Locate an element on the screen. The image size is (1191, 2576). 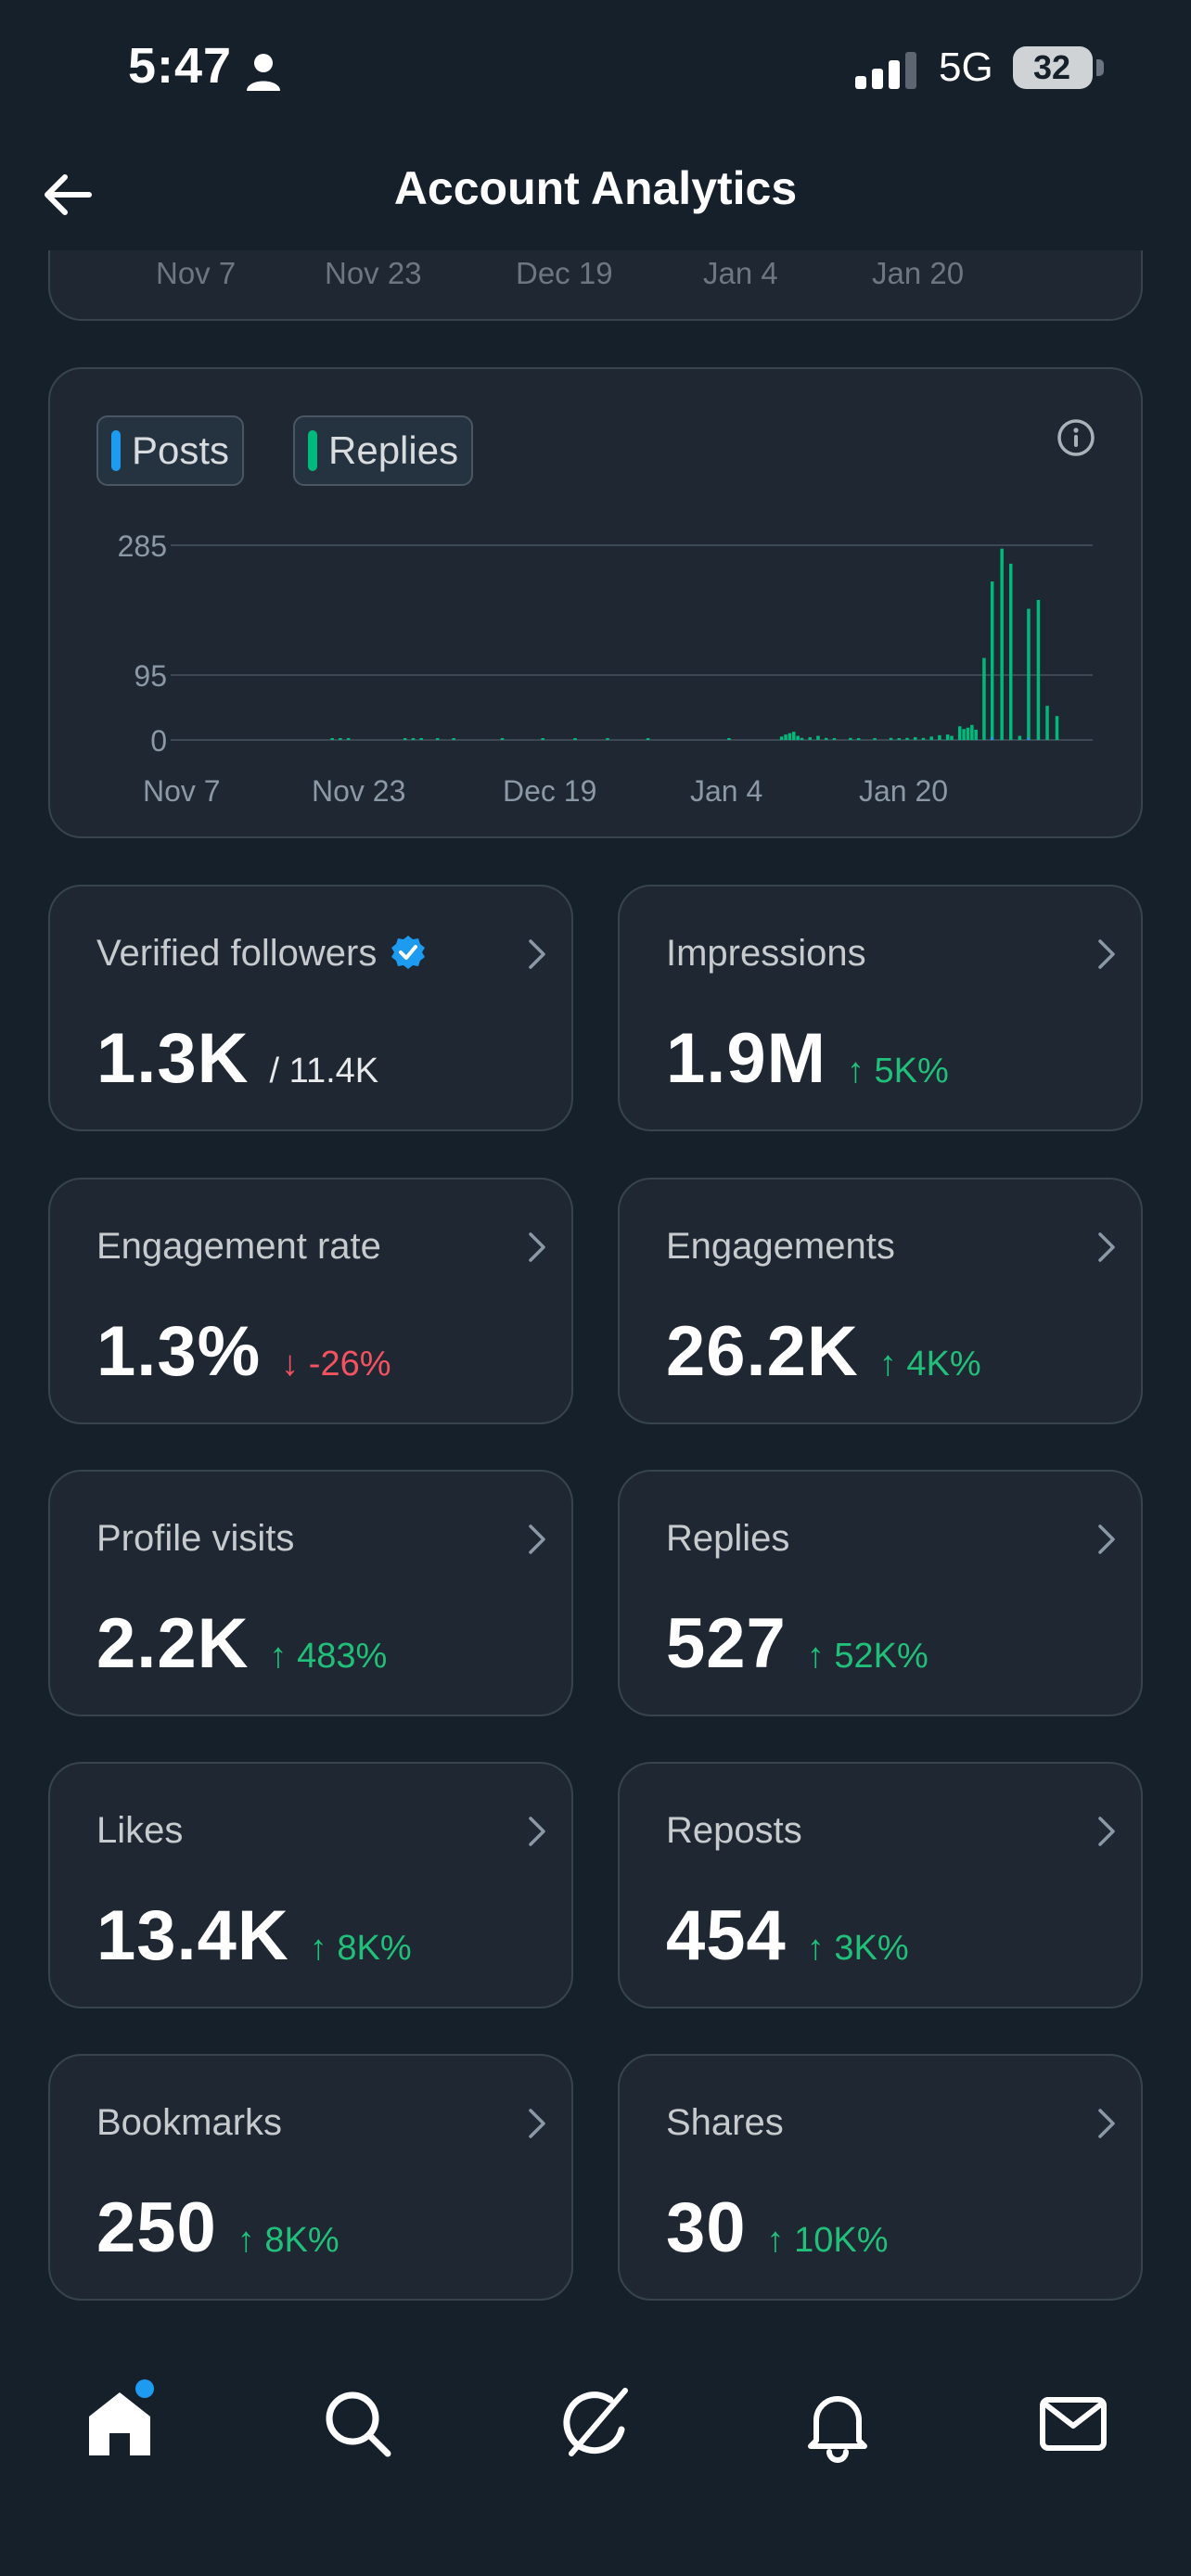
metric-label: Profile visits is located at coordinates (196, 1538).